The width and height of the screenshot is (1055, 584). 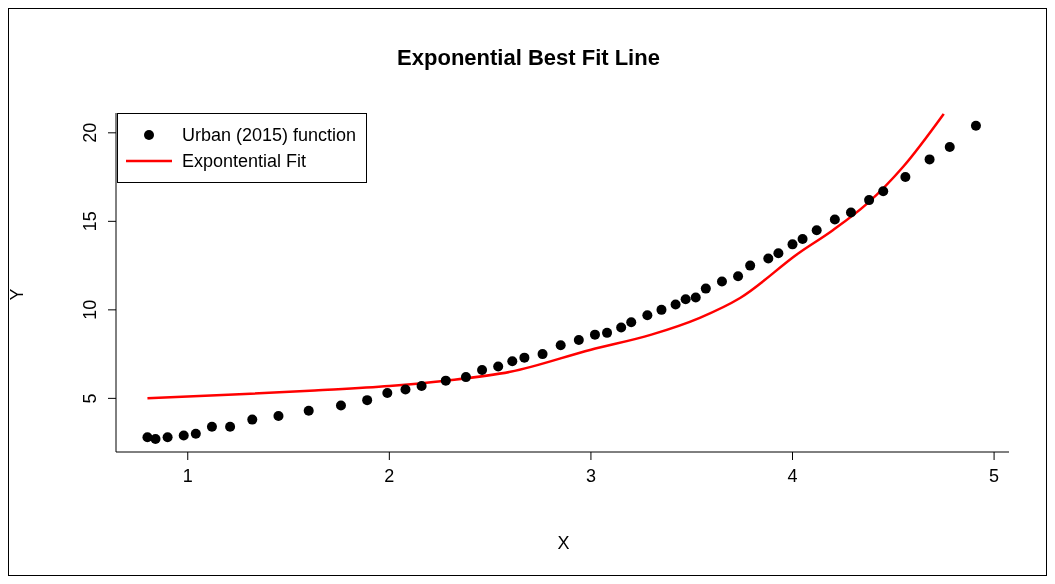 What do you see at coordinates (244, 161) in the screenshot?
I see `legend-label: Expontential Fit` at bounding box center [244, 161].